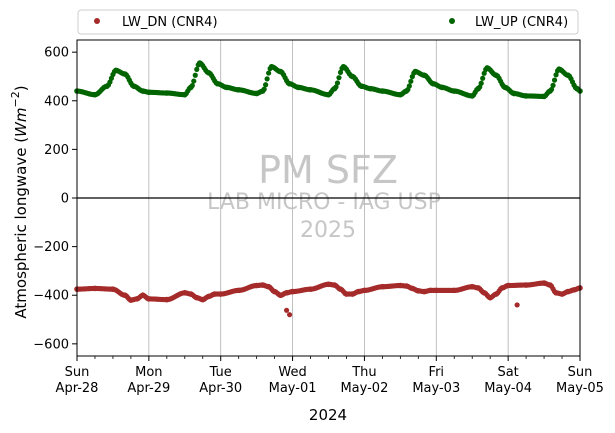 The image size is (615, 433). I want to click on legend-frame, so click(328, 22).